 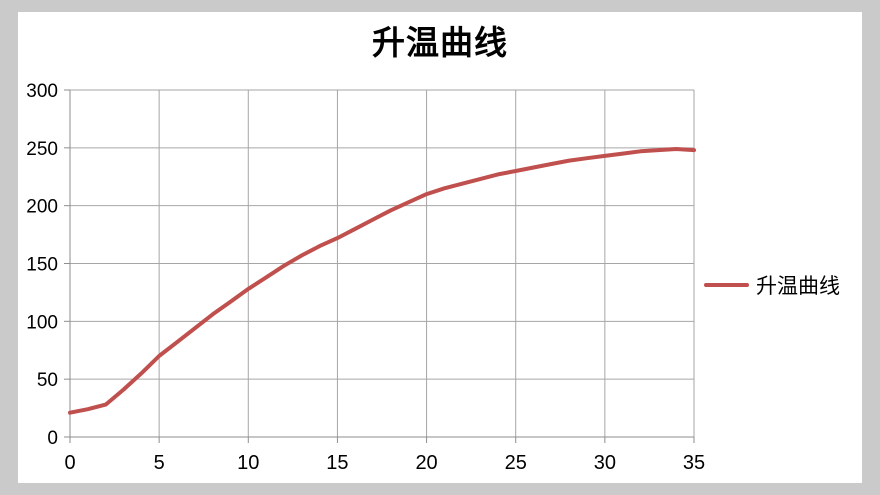 I want to click on y-axis-tick-label: 200, so click(x=42, y=207).